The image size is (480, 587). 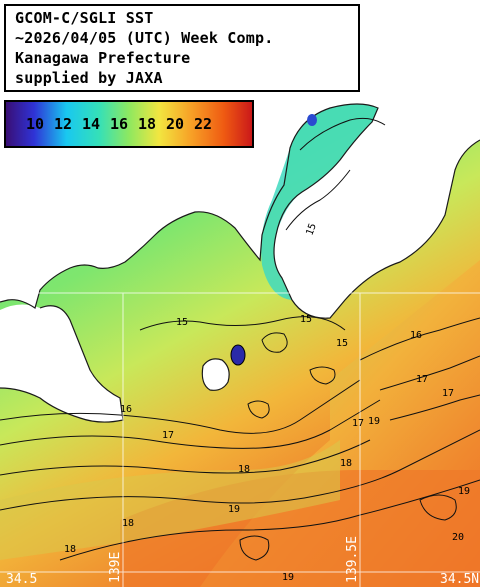 What do you see at coordinates (238, 355) in the screenshot?
I see `cold-patch` at bounding box center [238, 355].